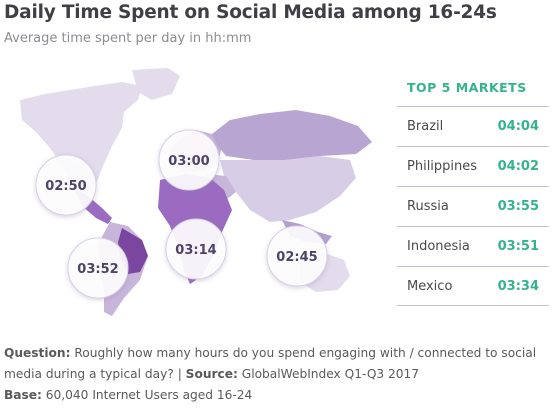 The image size is (555, 416). I want to click on region-bubble-asia-pacific: 02:45, so click(297, 256).